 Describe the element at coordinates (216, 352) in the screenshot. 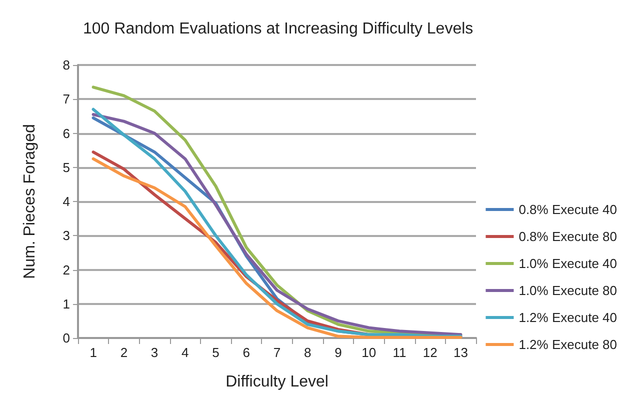

I see `x-tick-label: 5` at that location.